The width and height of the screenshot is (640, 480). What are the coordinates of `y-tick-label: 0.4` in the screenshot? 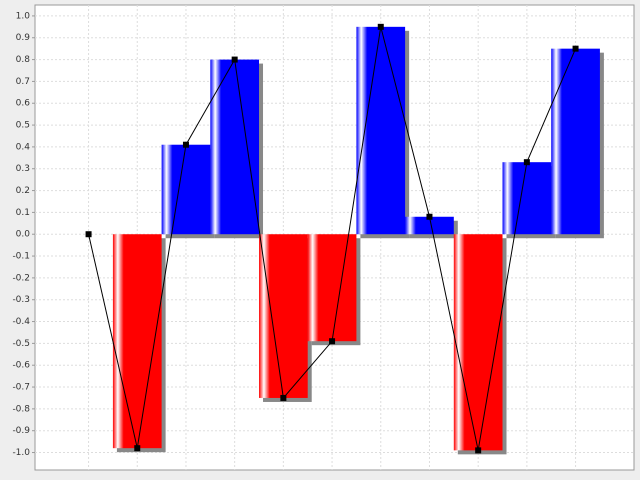 It's located at (23, 147).